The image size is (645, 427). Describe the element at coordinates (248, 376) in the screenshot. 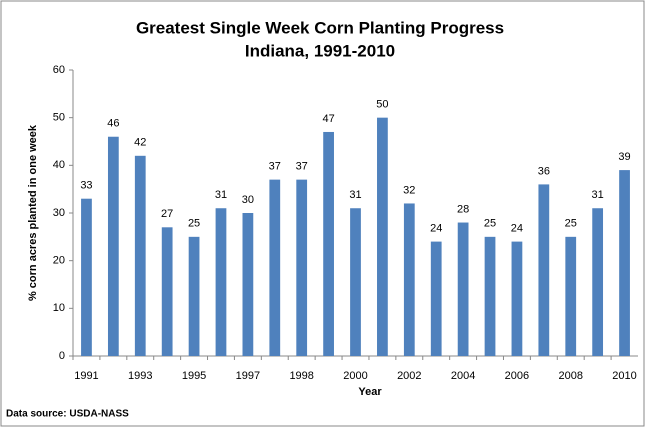

I see `x-tick-label: 1997` at that location.